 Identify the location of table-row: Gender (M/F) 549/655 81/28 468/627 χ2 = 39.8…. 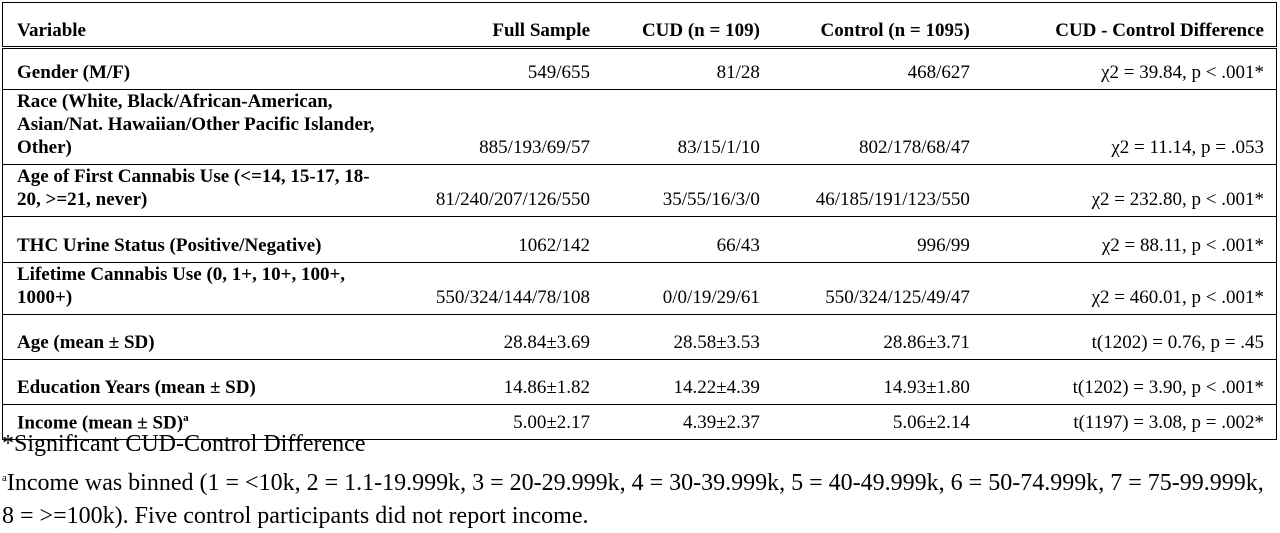
(639, 68).